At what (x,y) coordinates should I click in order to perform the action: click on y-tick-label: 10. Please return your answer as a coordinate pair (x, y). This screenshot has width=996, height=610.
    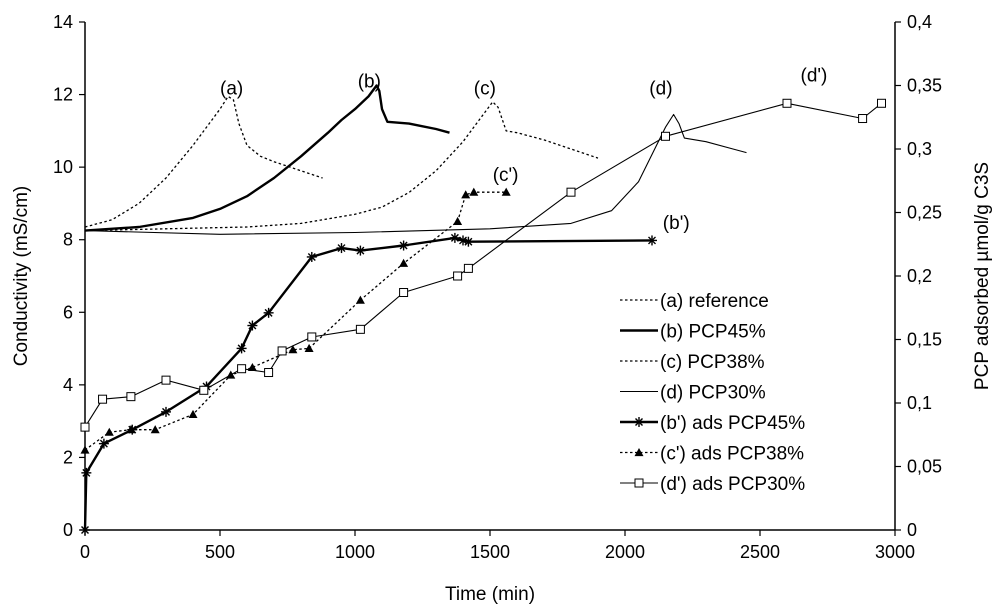
    Looking at the image, I should click on (63, 167).